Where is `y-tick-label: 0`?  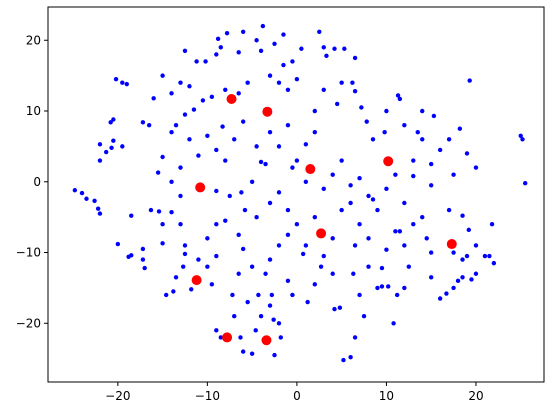 y-tick-label: 0 is located at coordinates (37, 182).